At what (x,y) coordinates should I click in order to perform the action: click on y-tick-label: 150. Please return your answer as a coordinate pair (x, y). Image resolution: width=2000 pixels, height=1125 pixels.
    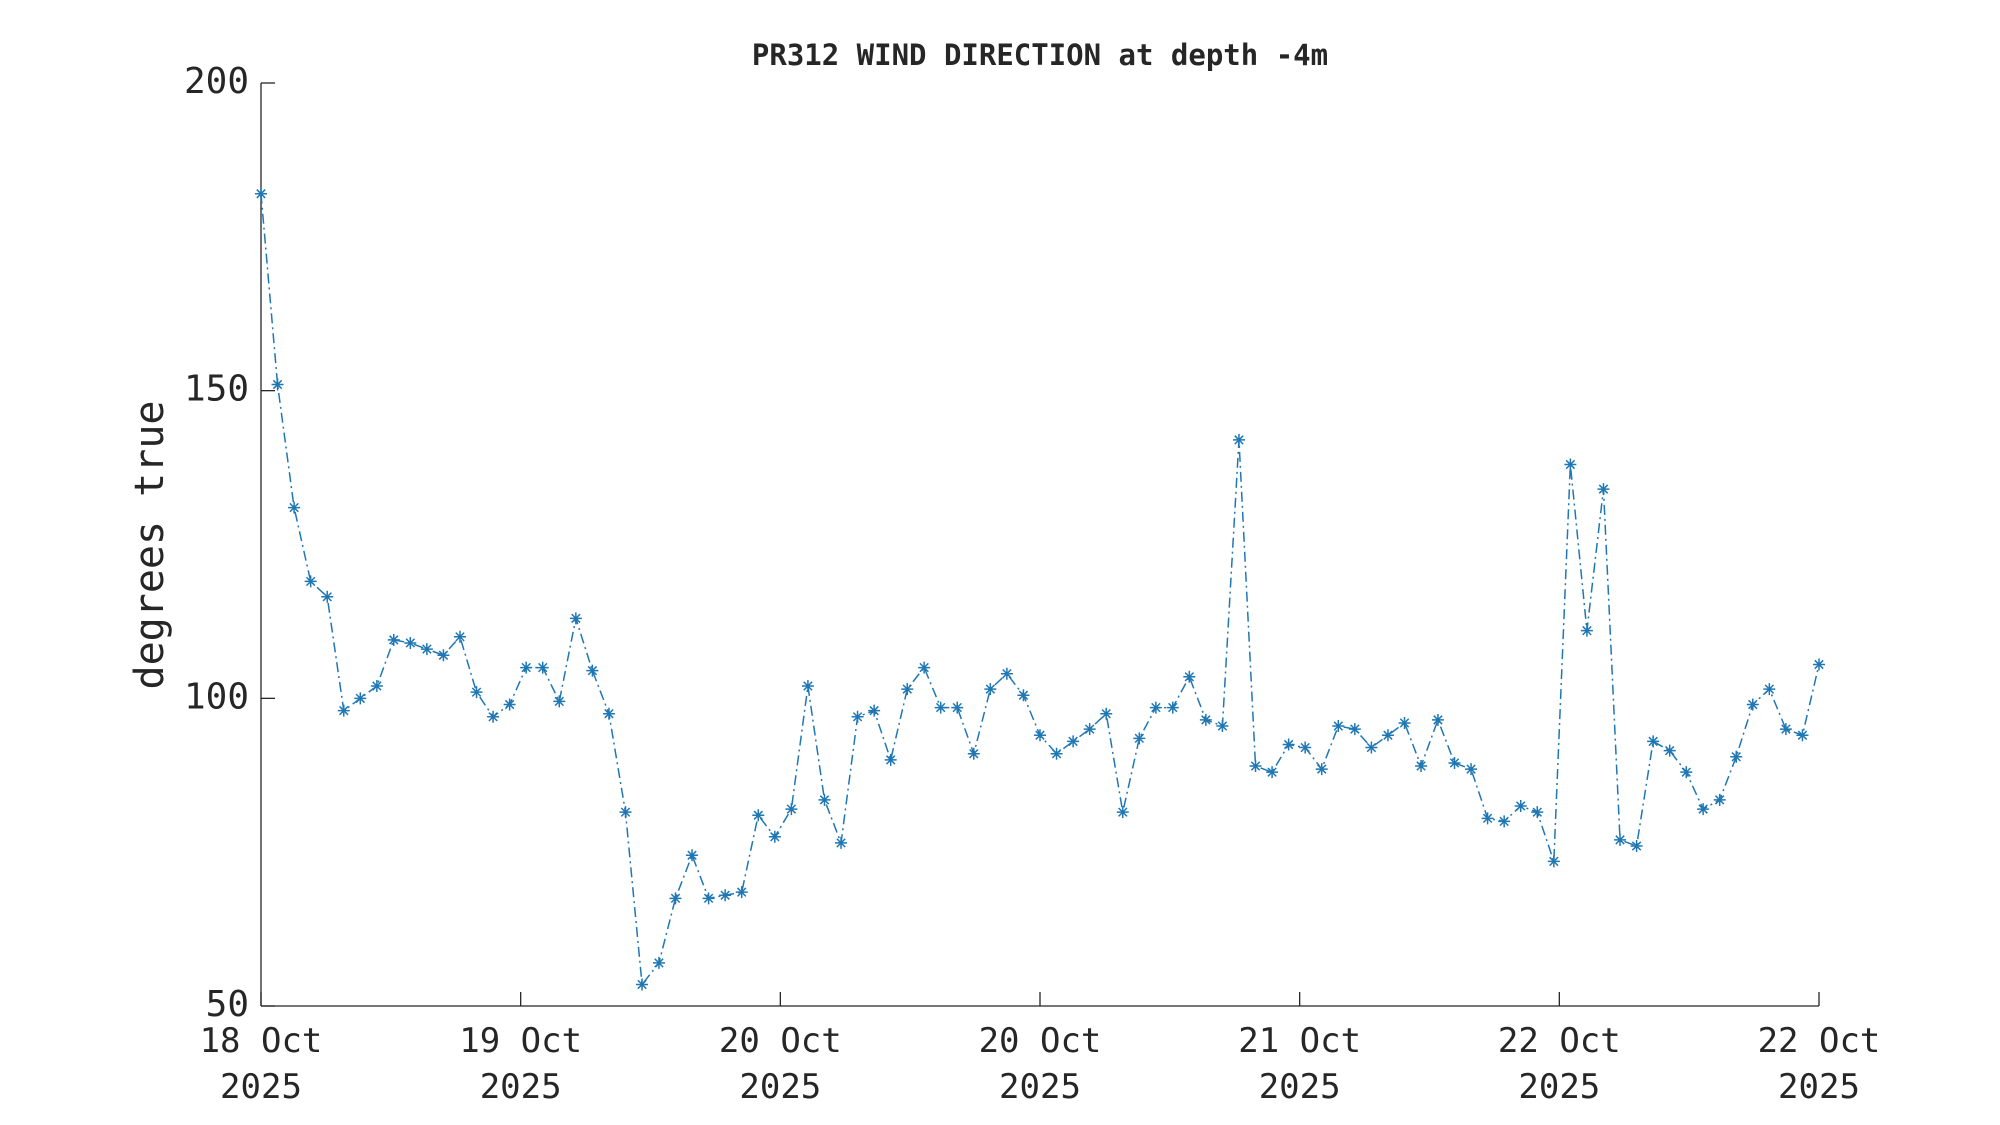
    Looking at the image, I should click on (216, 389).